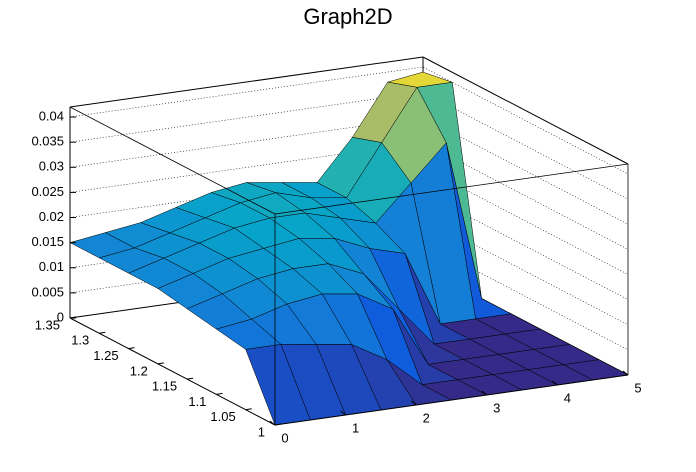 Image resolution: width=696 pixels, height=472 pixels. Describe the element at coordinates (197, 401) in the screenshot. I see `y-tick-label: 1.1` at that location.